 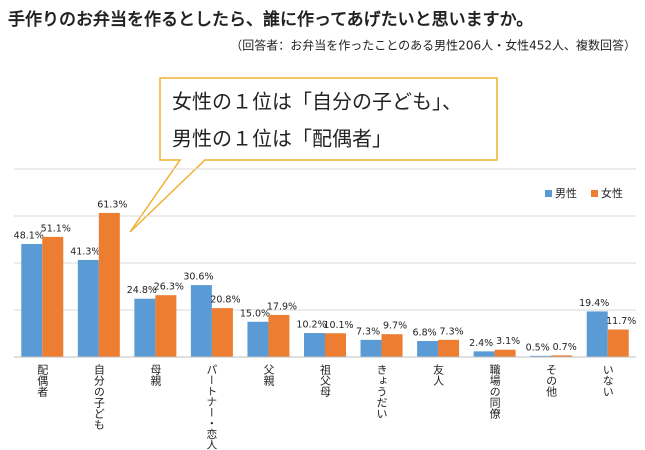 I want to click on value-label: 0.7%, so click(x=565, y=347).